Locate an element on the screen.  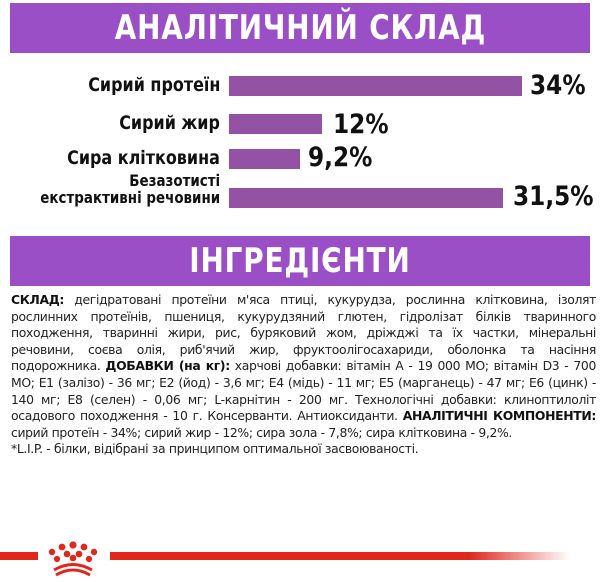
ingredients-title: ІНГРЕДІЄНТИ is located at coordinates (300, 261).